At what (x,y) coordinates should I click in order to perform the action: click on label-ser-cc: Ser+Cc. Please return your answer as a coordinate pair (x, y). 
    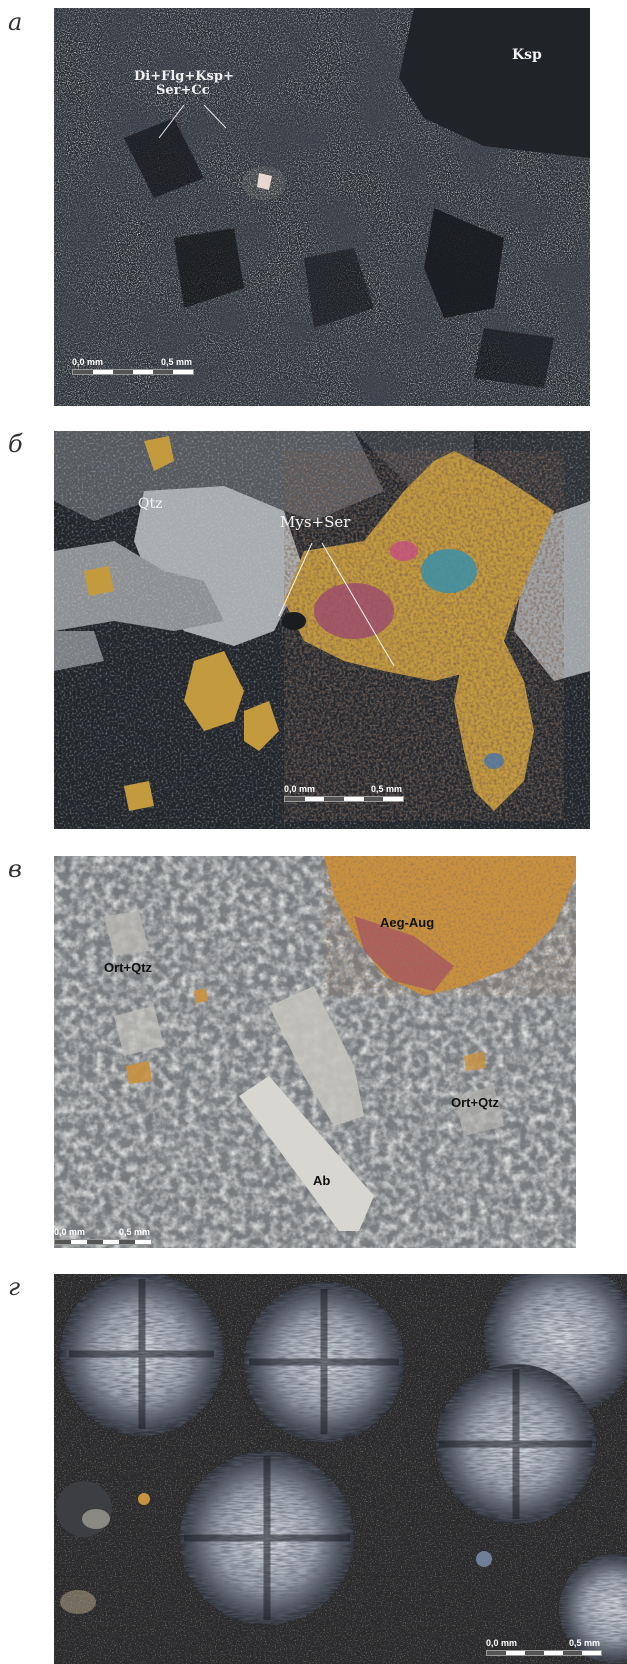
    Looking at the image, I should click on (183, 90).